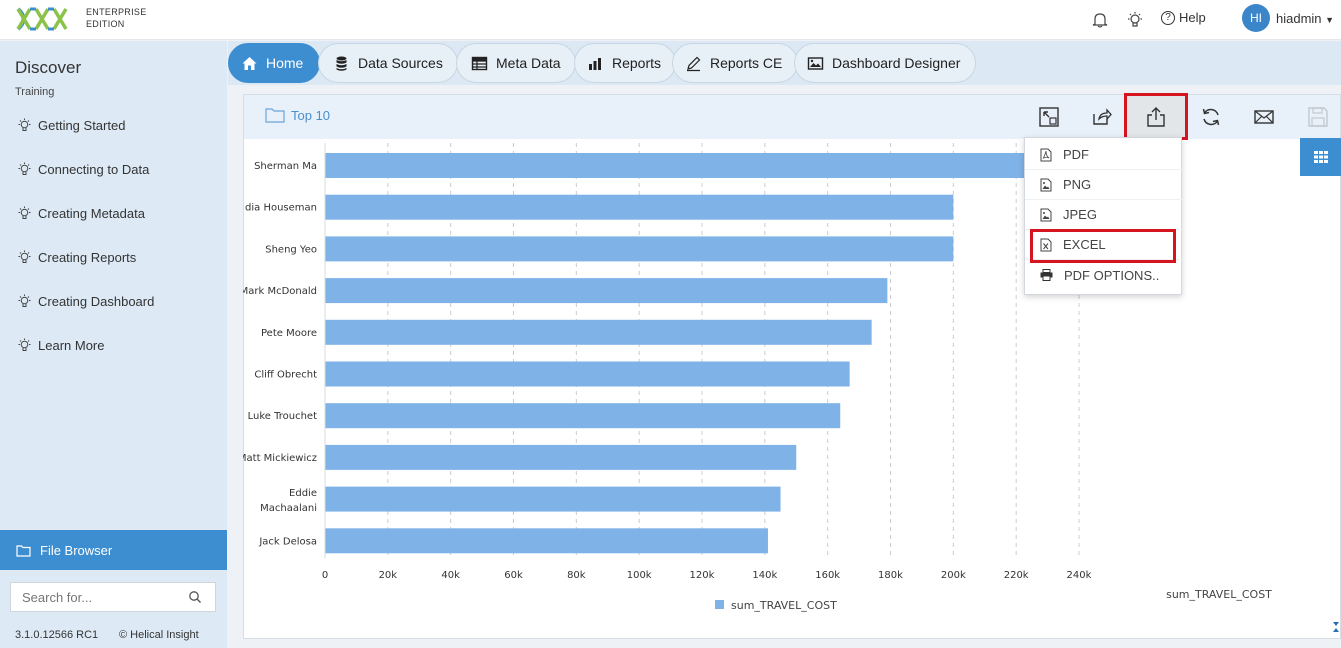  What do you see at coordinates (71, 345) in the screenshot?
I see `sidebar-item-label: Learn More` at bounding box center [71, 345].